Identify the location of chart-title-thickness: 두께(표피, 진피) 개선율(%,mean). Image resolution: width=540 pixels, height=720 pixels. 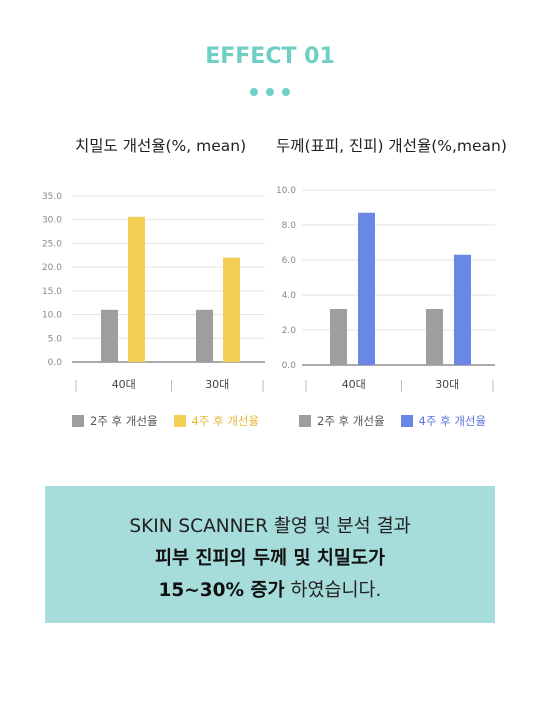
(391, 146).